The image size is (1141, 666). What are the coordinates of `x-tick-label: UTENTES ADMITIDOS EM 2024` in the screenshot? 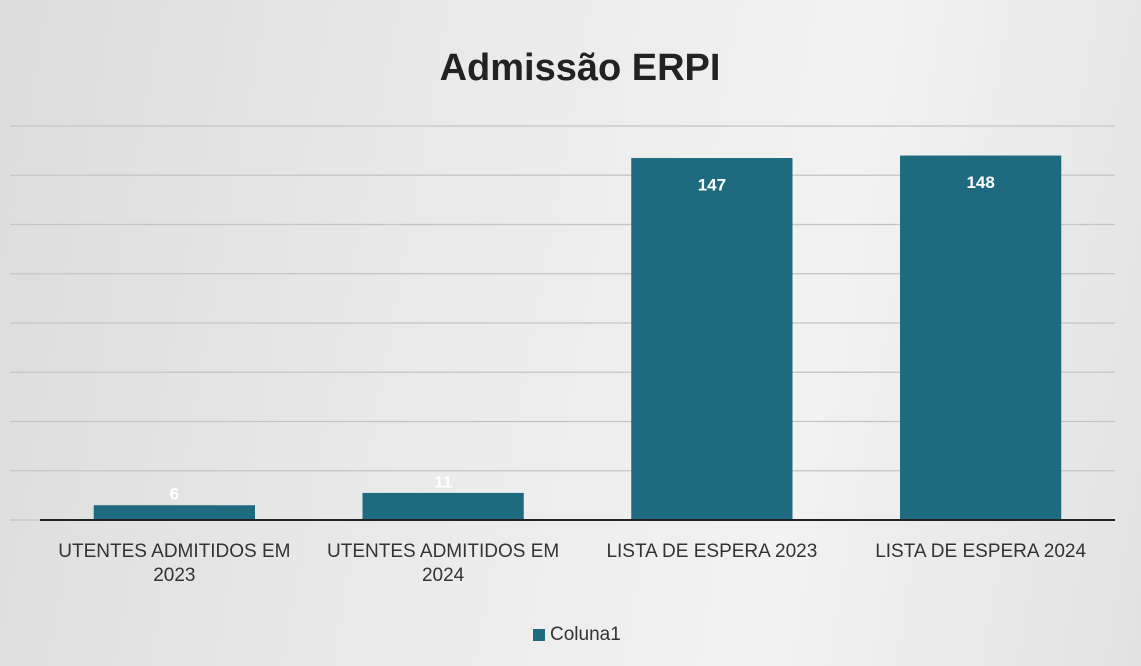 It's located at (443, 563).